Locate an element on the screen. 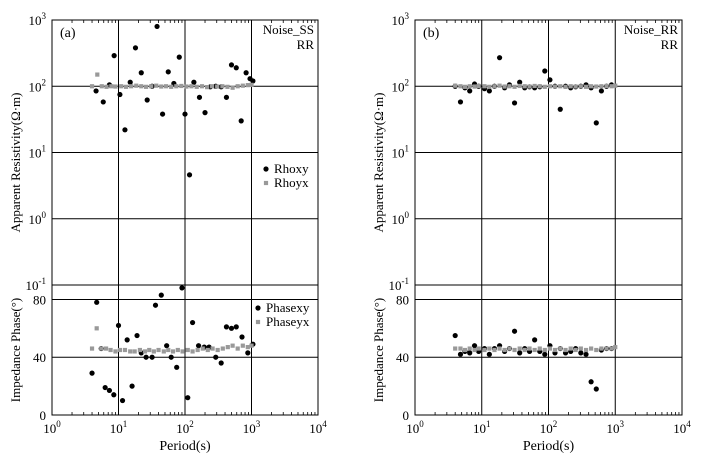 This screenshot has height=463, width=704. resistivity-tick-label: 10³ is located at coordinates (401, 19).